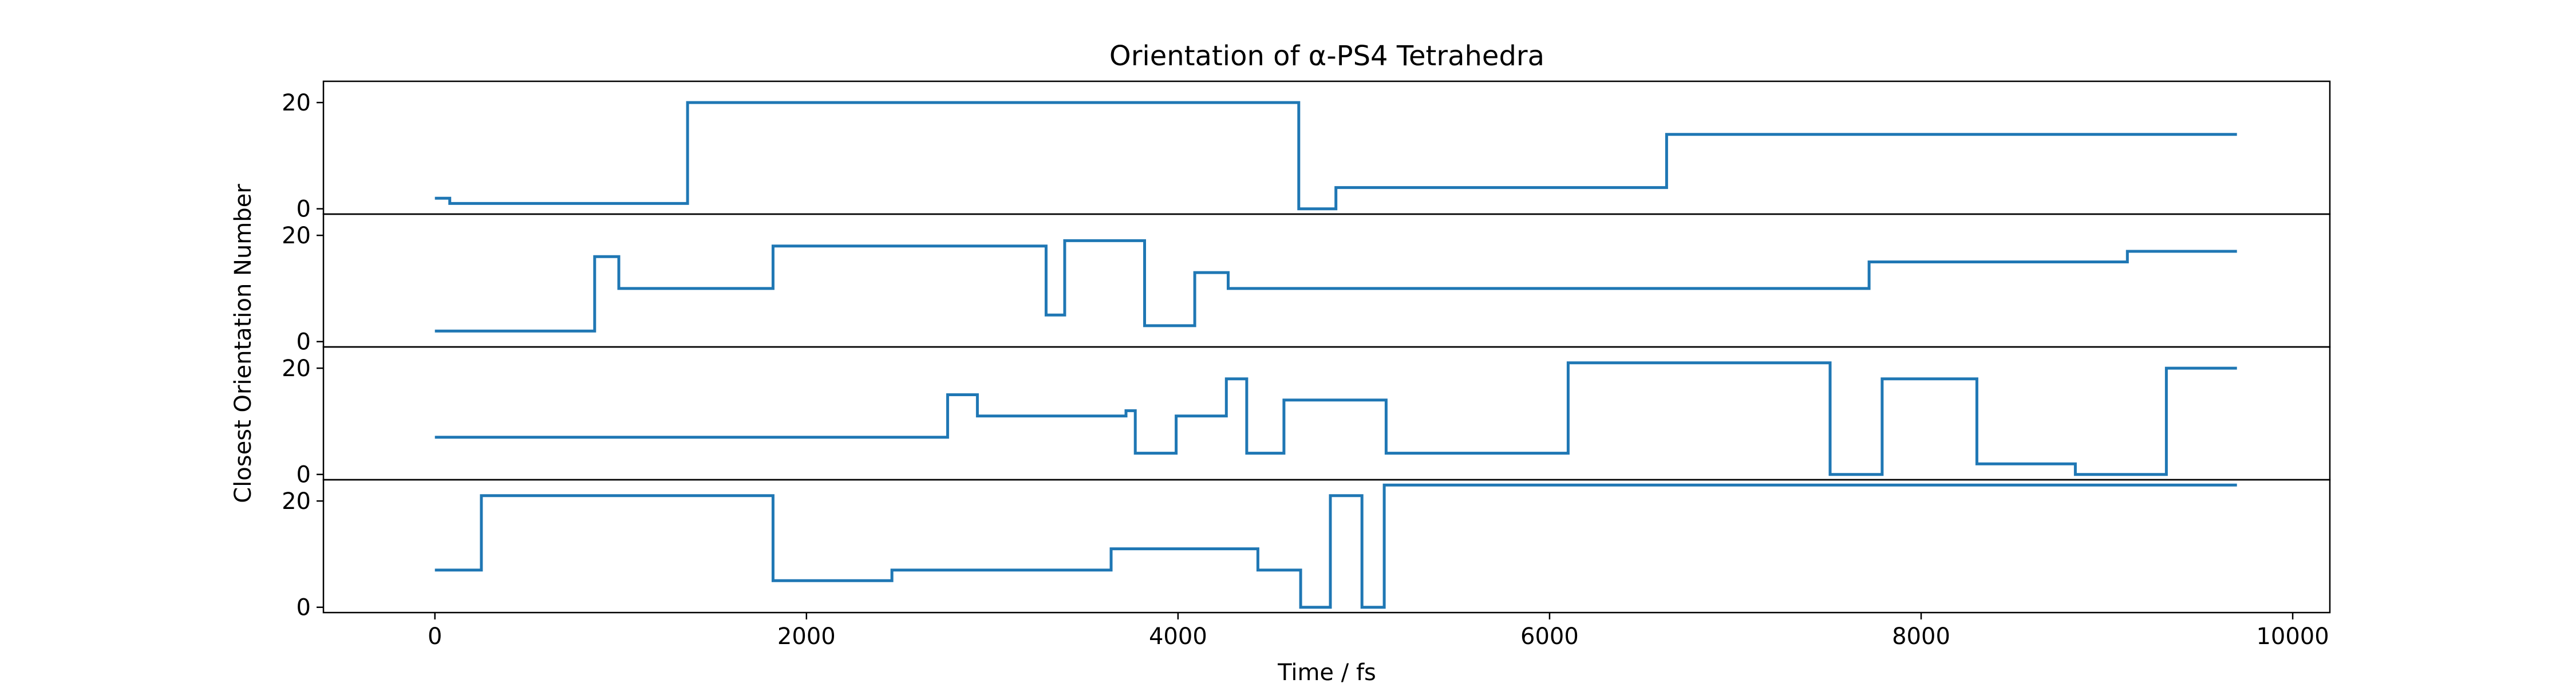  What do you see at coordinates (2292, 637) in the screenshot?
I see `x-tick-label: 10000` at bounding box center [2292, 637].